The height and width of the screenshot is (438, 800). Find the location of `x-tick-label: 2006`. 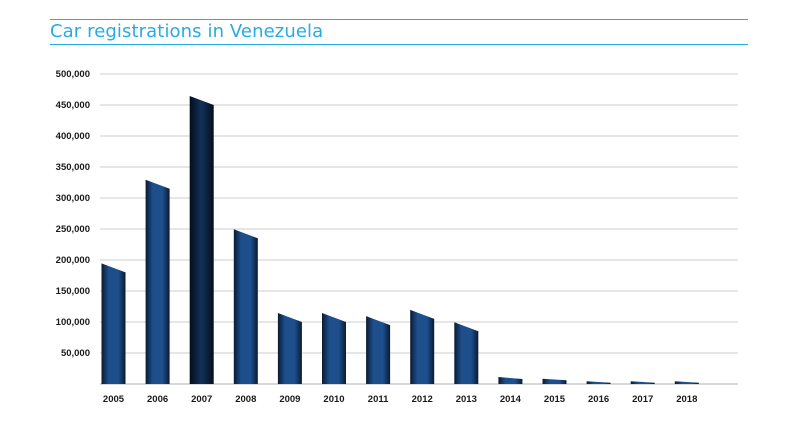

x-tick-label: 2006 is located at coordinates (157, 399).